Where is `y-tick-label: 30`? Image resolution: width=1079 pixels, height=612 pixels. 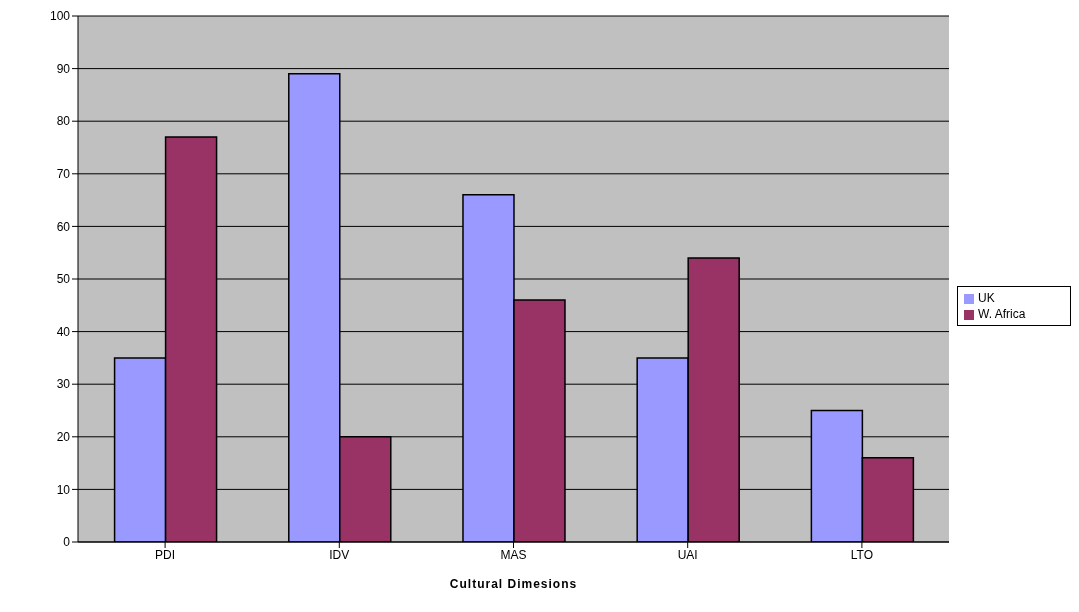
y-tick-label: 30 is located at coordinates (63, 384).